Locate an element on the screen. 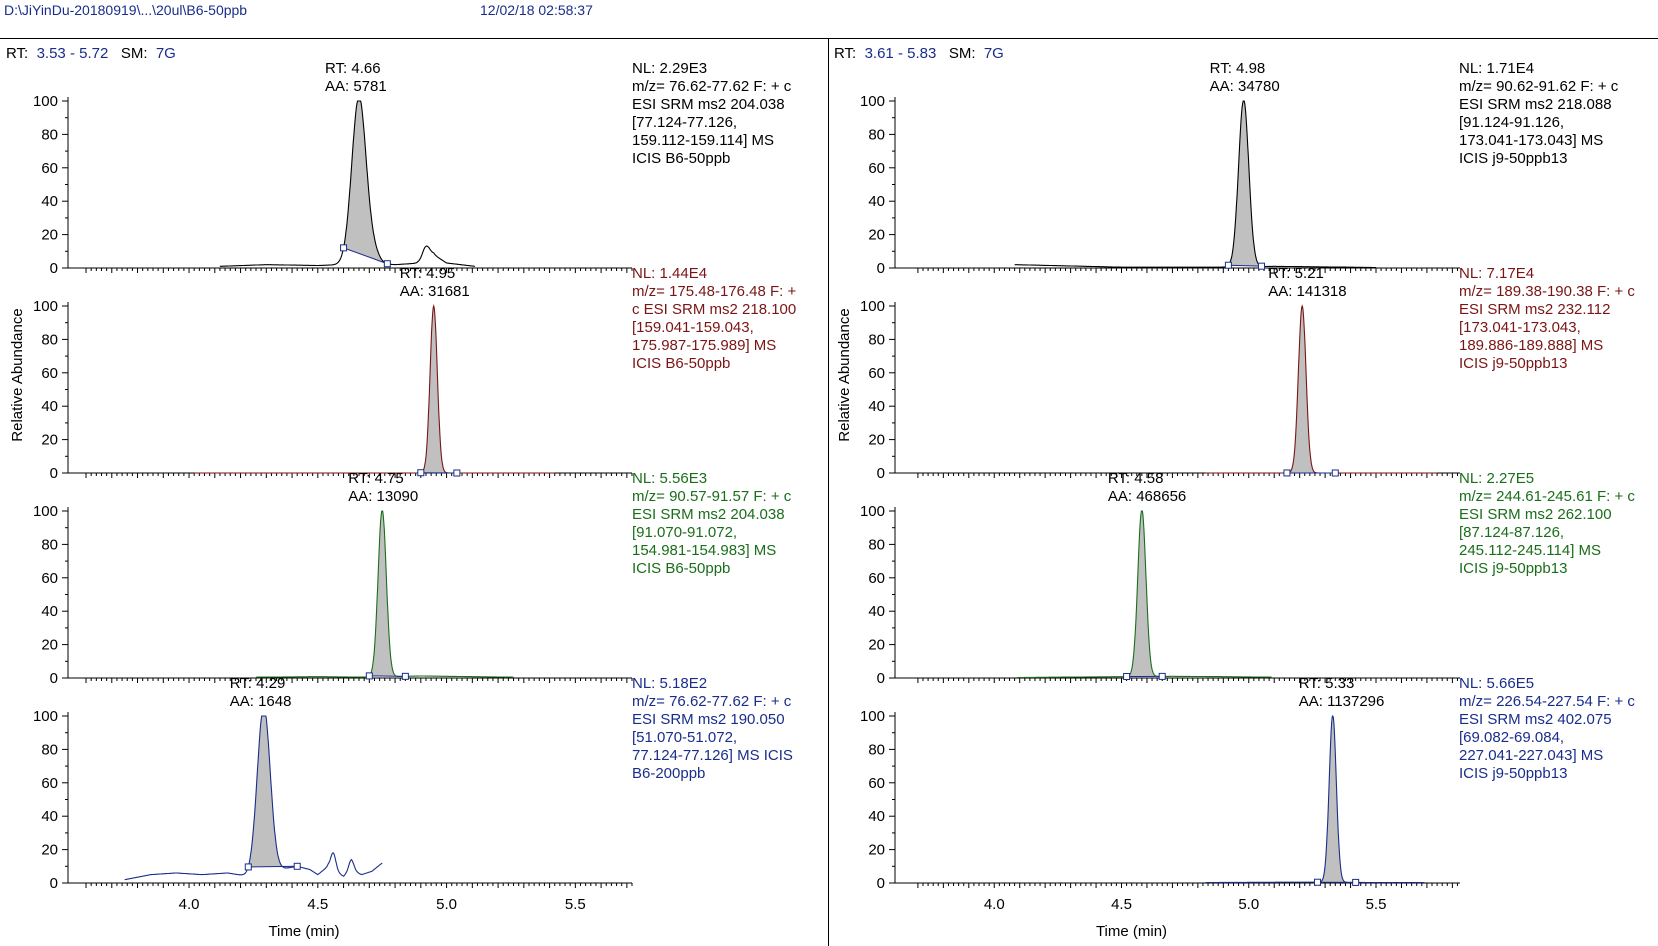 Image resolution: width=1658 pixels, height=946 pixels. right-trace-3-y-tick-label: 20 is located at coordinates (876, 645).